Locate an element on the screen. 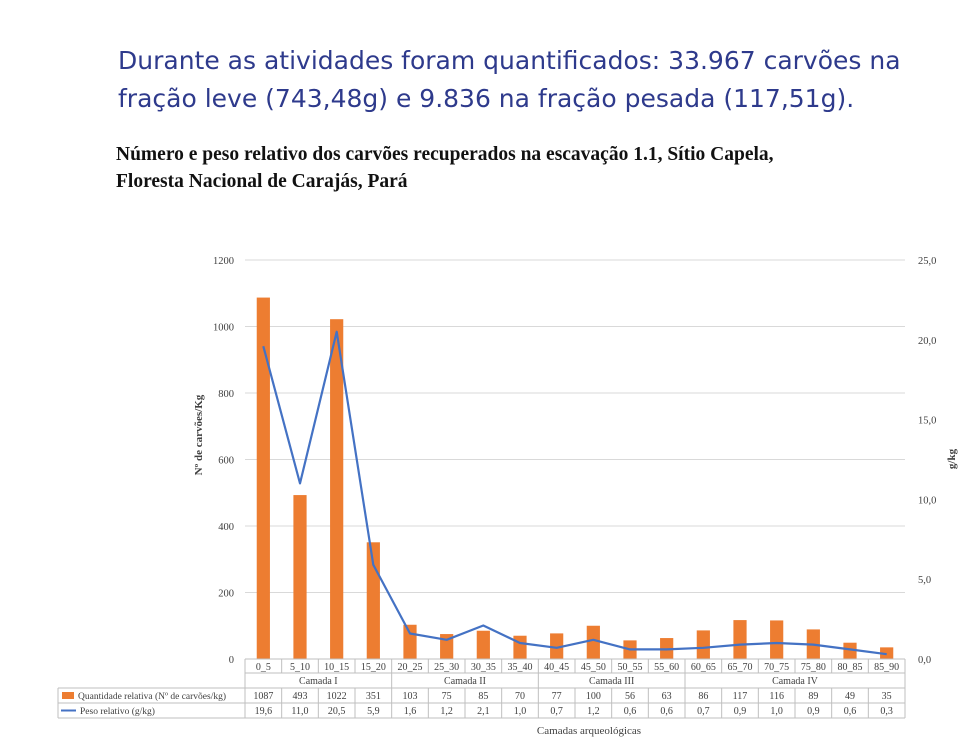 The image size is (980, 743). bar-value-label: 100 is located at coordinates (593, 696).